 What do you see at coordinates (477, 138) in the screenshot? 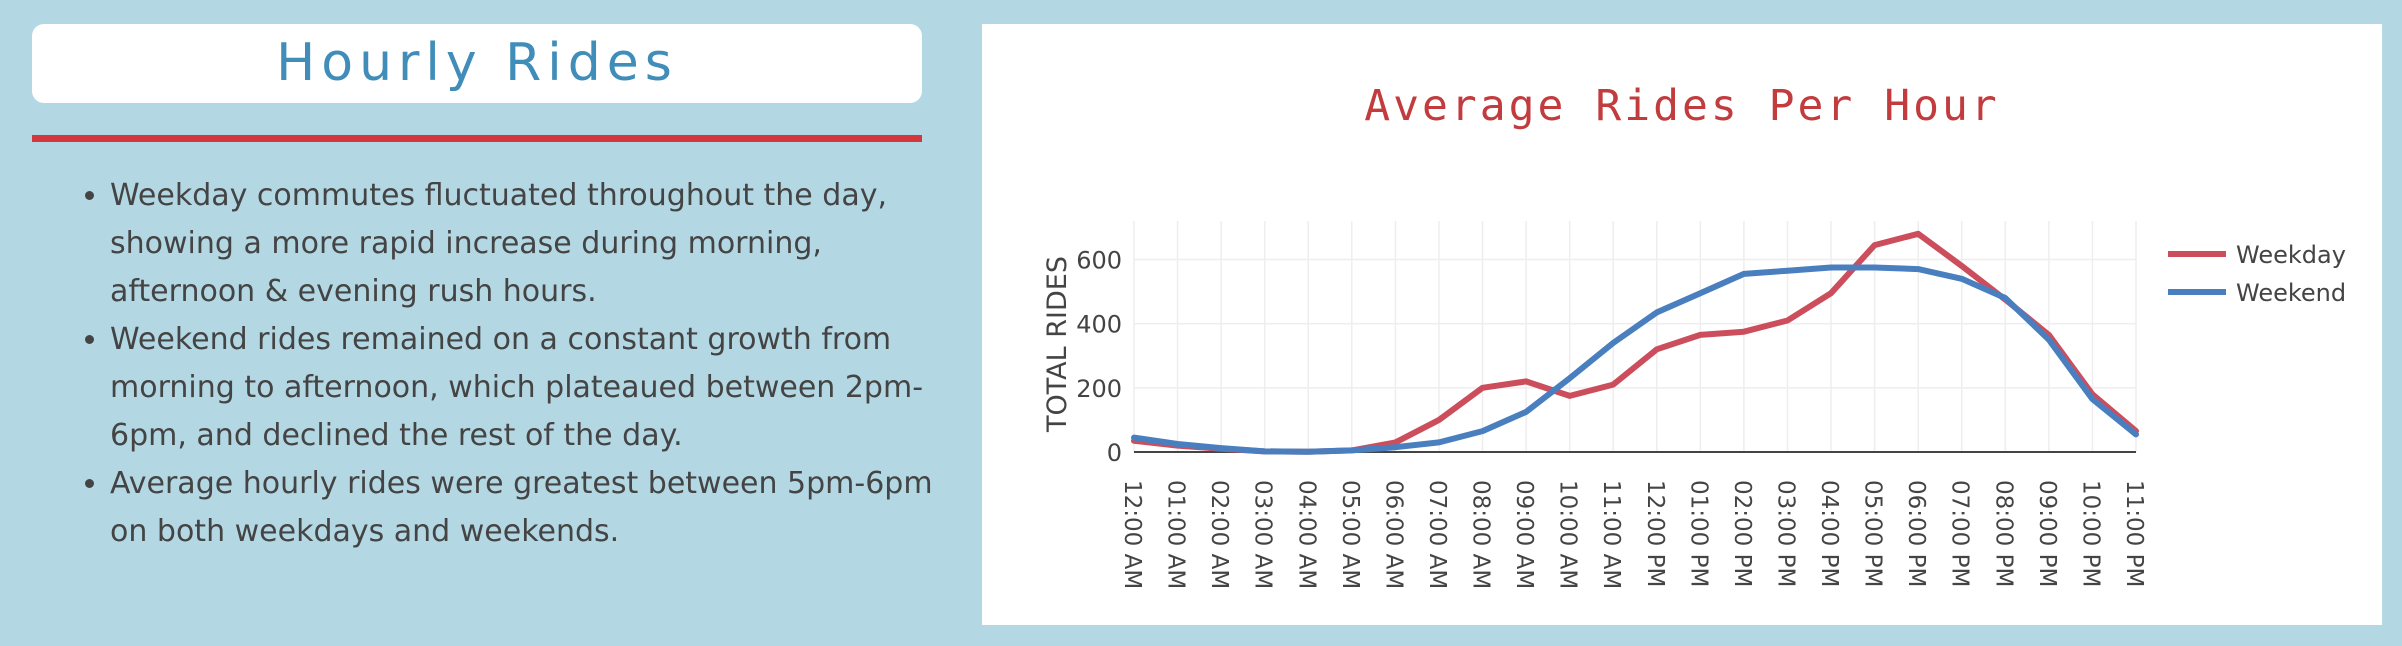
I see `title-divider` at bounding box center [477, 138].